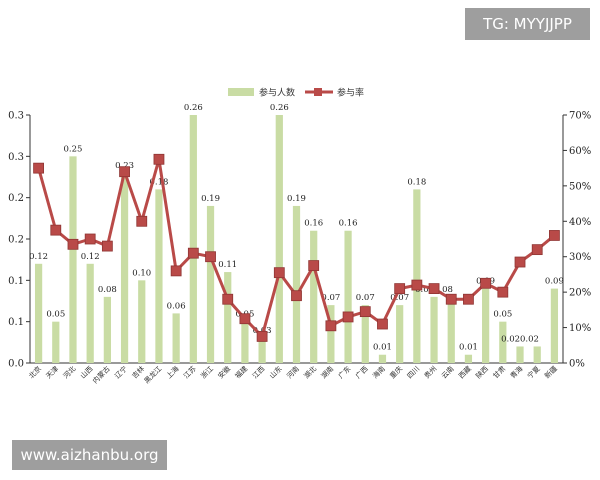 This screenshot has width=600, height=480. I want to click on category-label: 青海, so click(516, 372).